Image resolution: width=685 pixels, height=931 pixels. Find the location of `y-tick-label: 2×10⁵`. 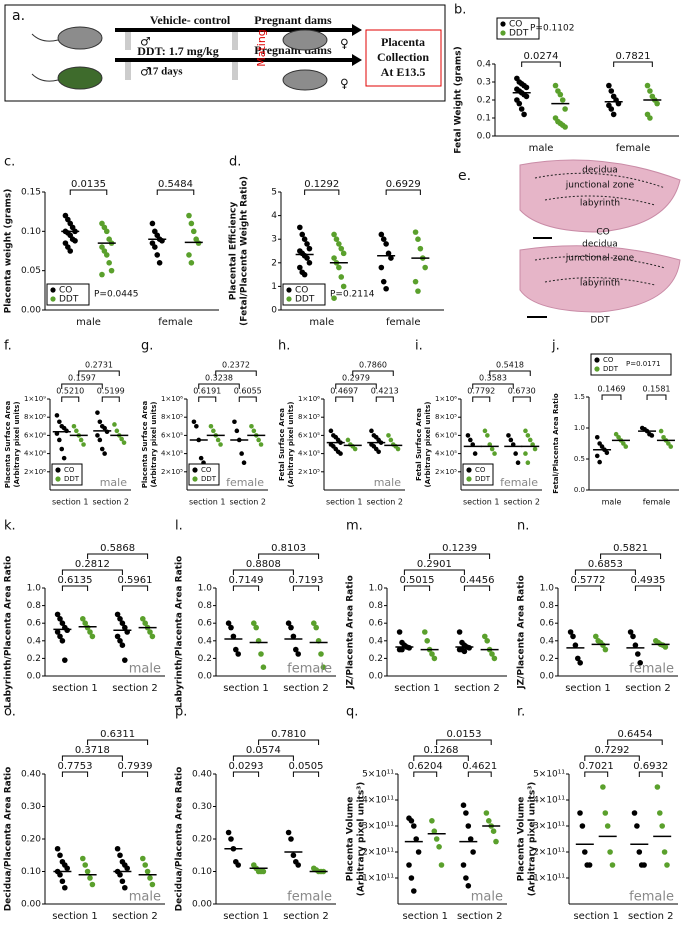

y-tick-label: 2×10⁵ is located at coordinates (309, 472).